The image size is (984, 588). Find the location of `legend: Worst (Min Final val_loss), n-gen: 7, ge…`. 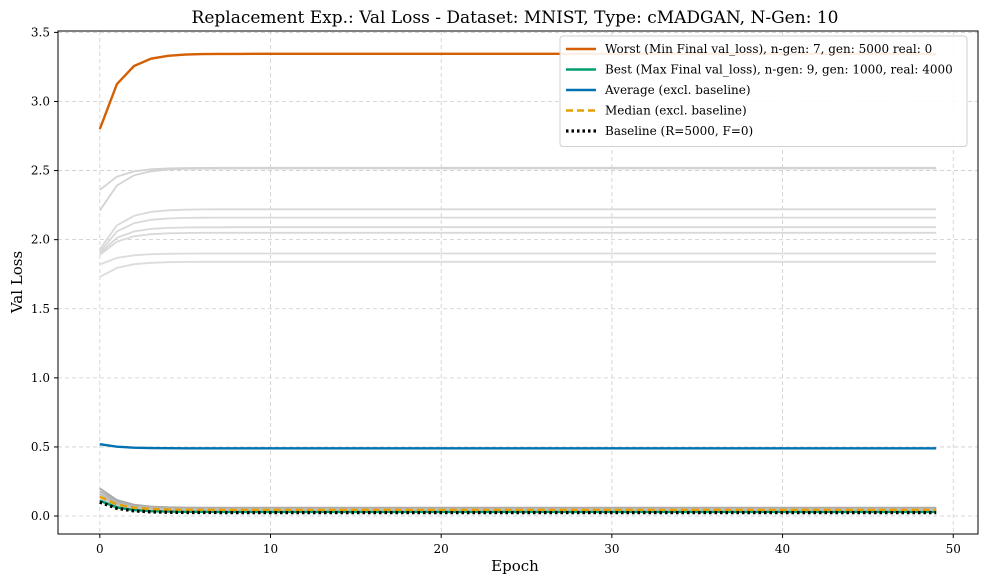

legend: Worst (Min Final val_loss), n-gen: 7, ge… is located at coordinates (763, 91).